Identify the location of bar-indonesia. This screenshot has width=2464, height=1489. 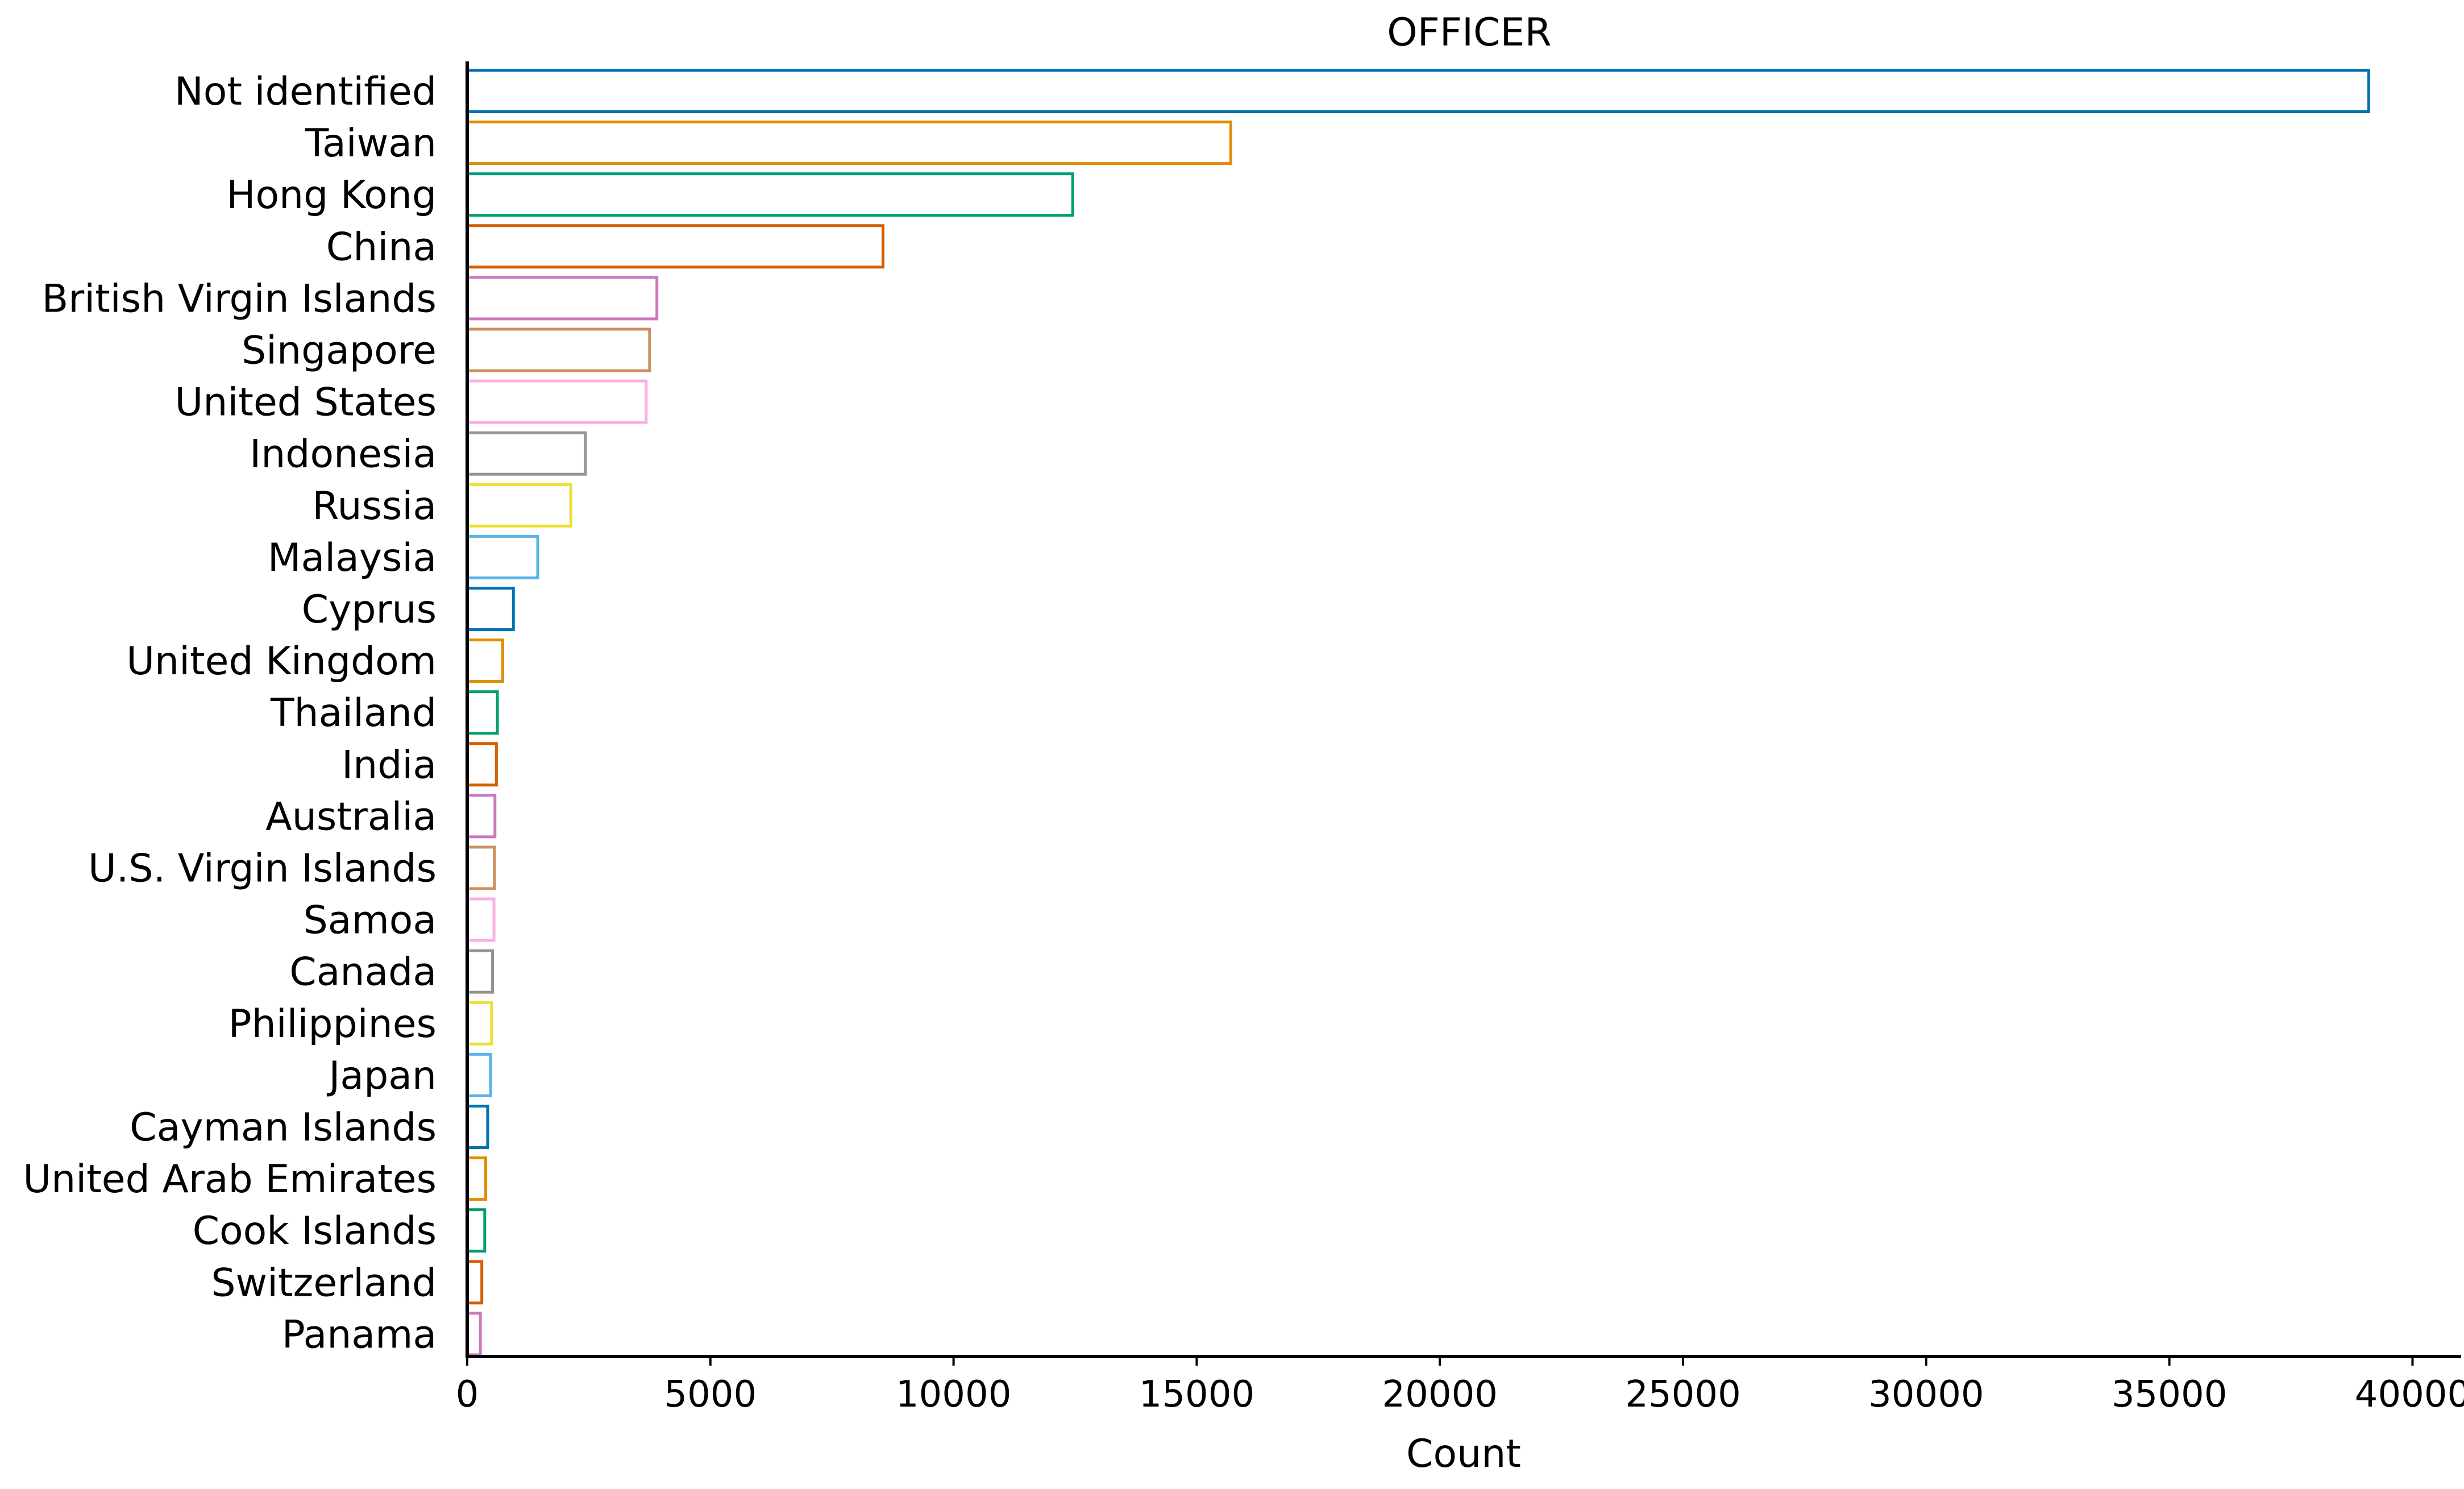
(526, 454).